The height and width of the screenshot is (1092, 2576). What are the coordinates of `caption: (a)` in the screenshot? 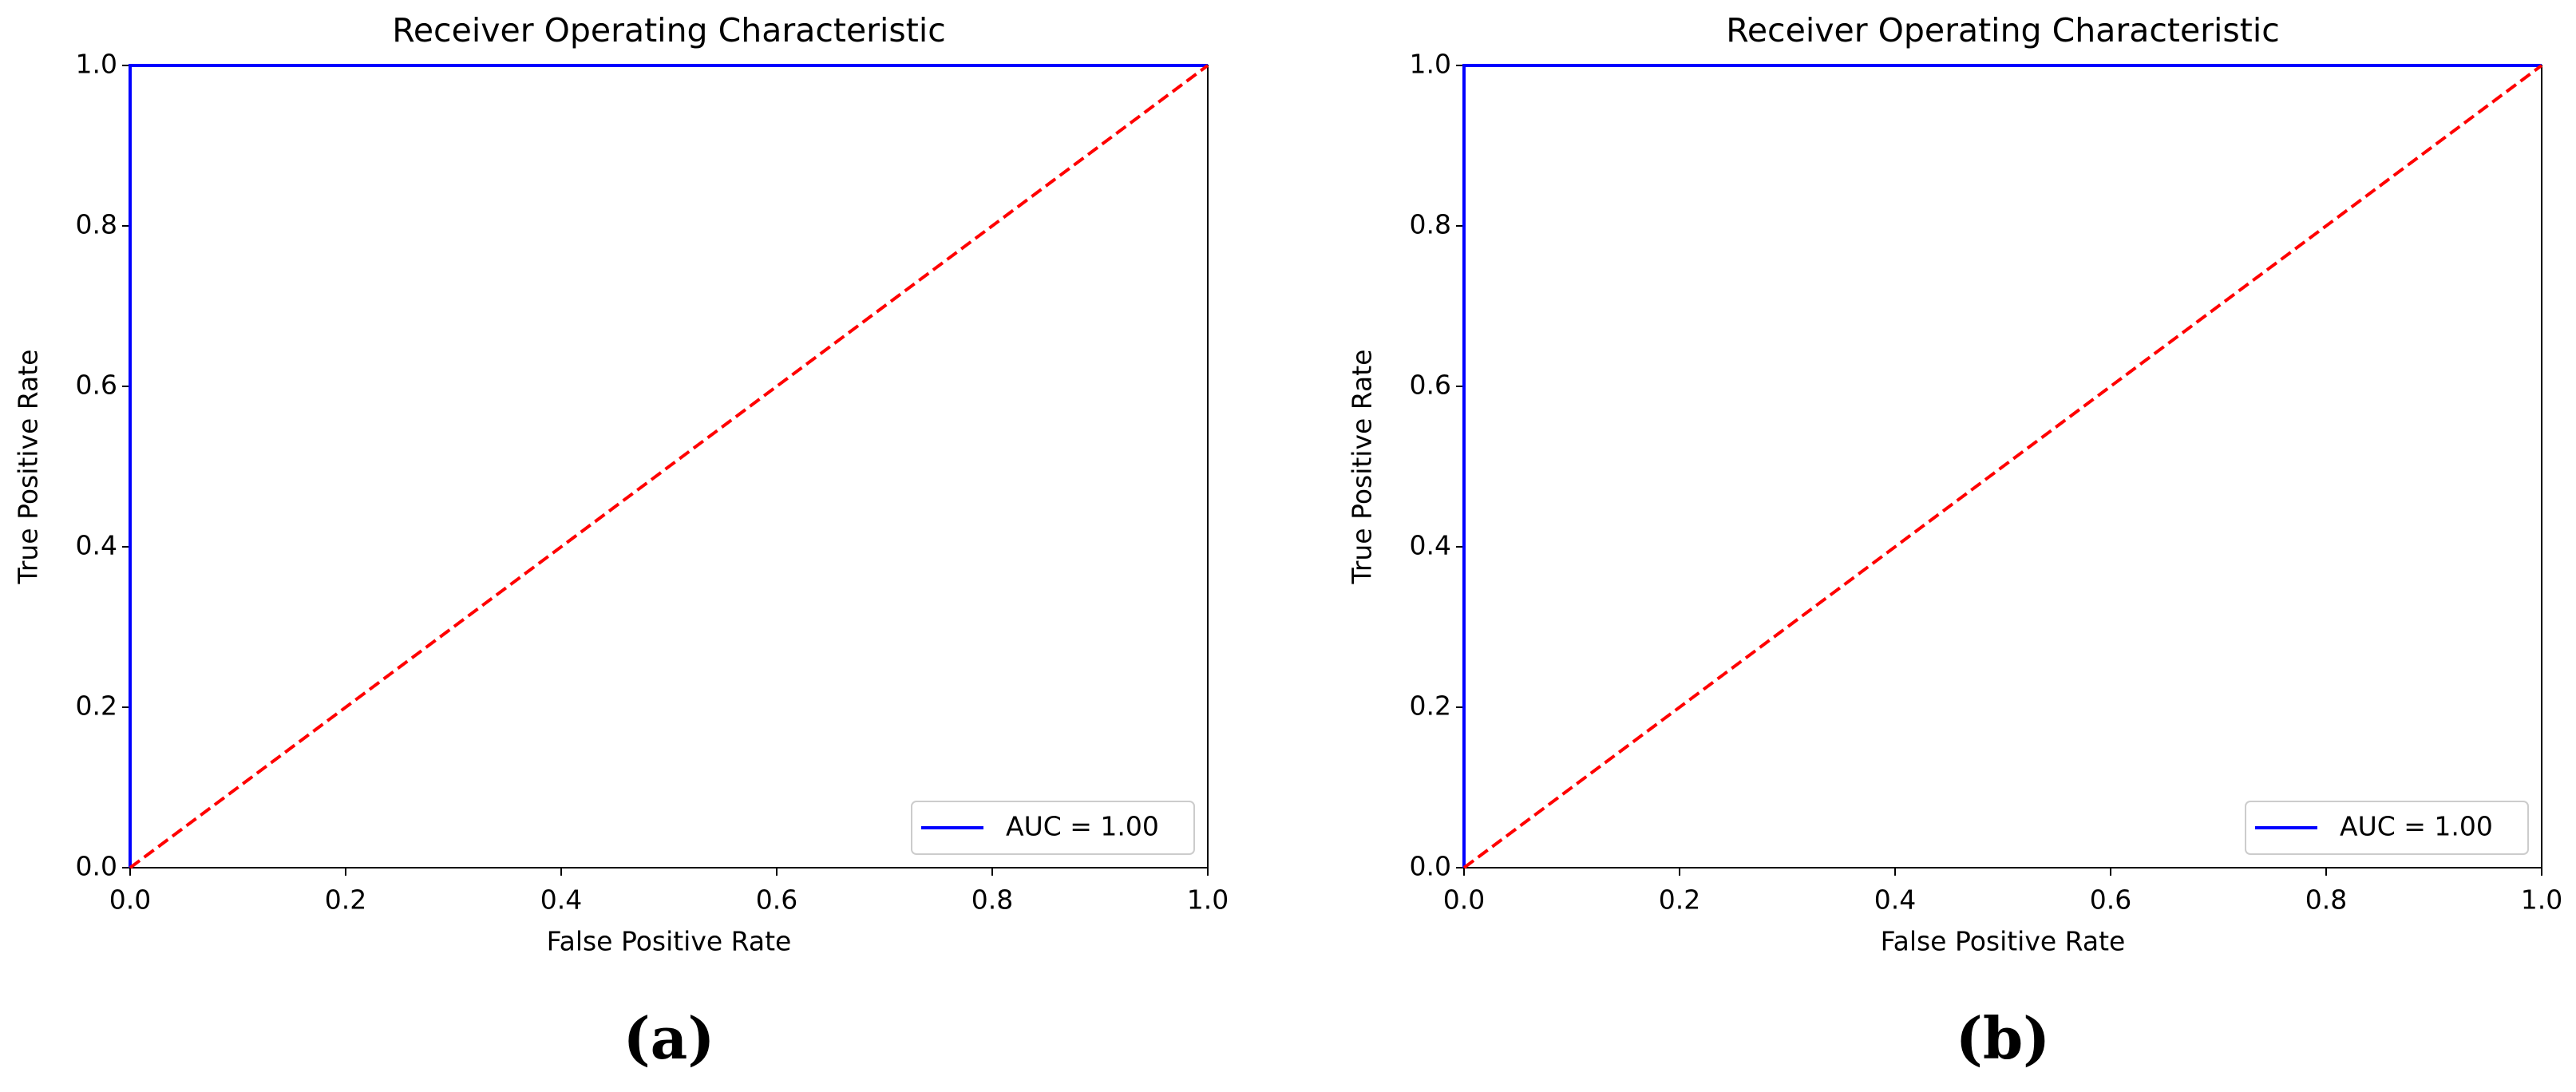 It's located at (669, 1038).